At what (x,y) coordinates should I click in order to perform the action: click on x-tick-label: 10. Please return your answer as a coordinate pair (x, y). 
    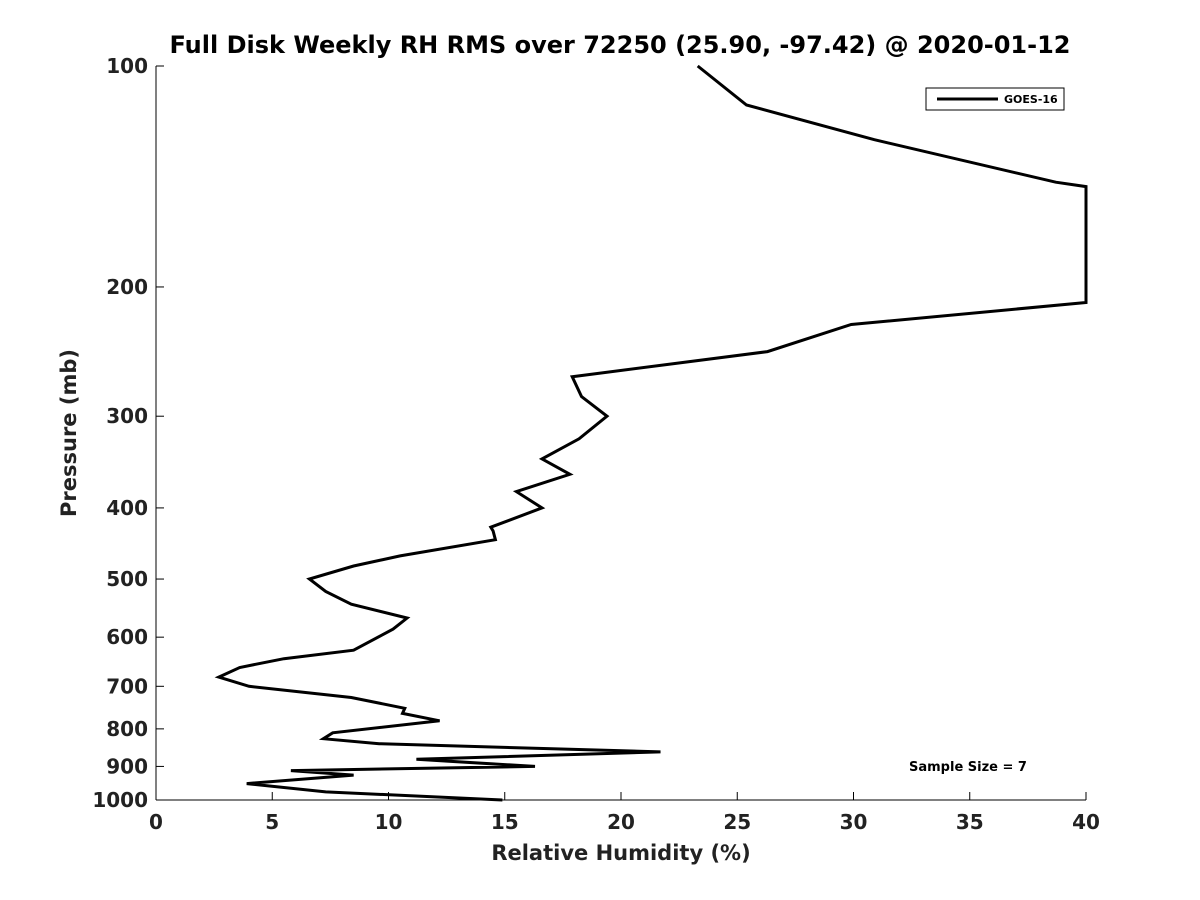
    Looking at the image, I should click on (389, 822).